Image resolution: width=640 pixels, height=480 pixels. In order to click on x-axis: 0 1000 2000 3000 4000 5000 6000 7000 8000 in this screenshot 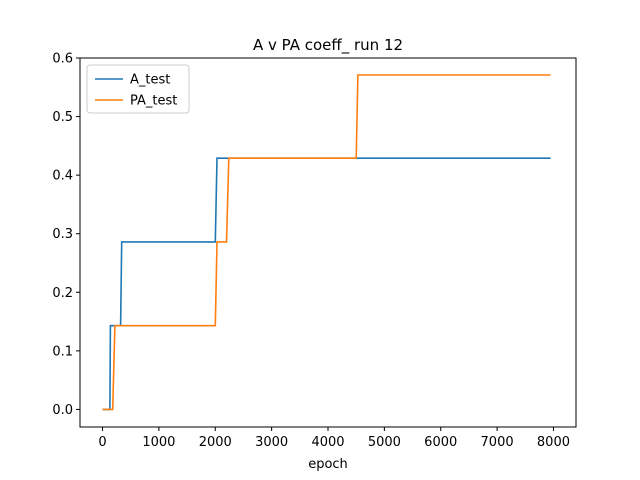, I will do `click(334, 438)`.